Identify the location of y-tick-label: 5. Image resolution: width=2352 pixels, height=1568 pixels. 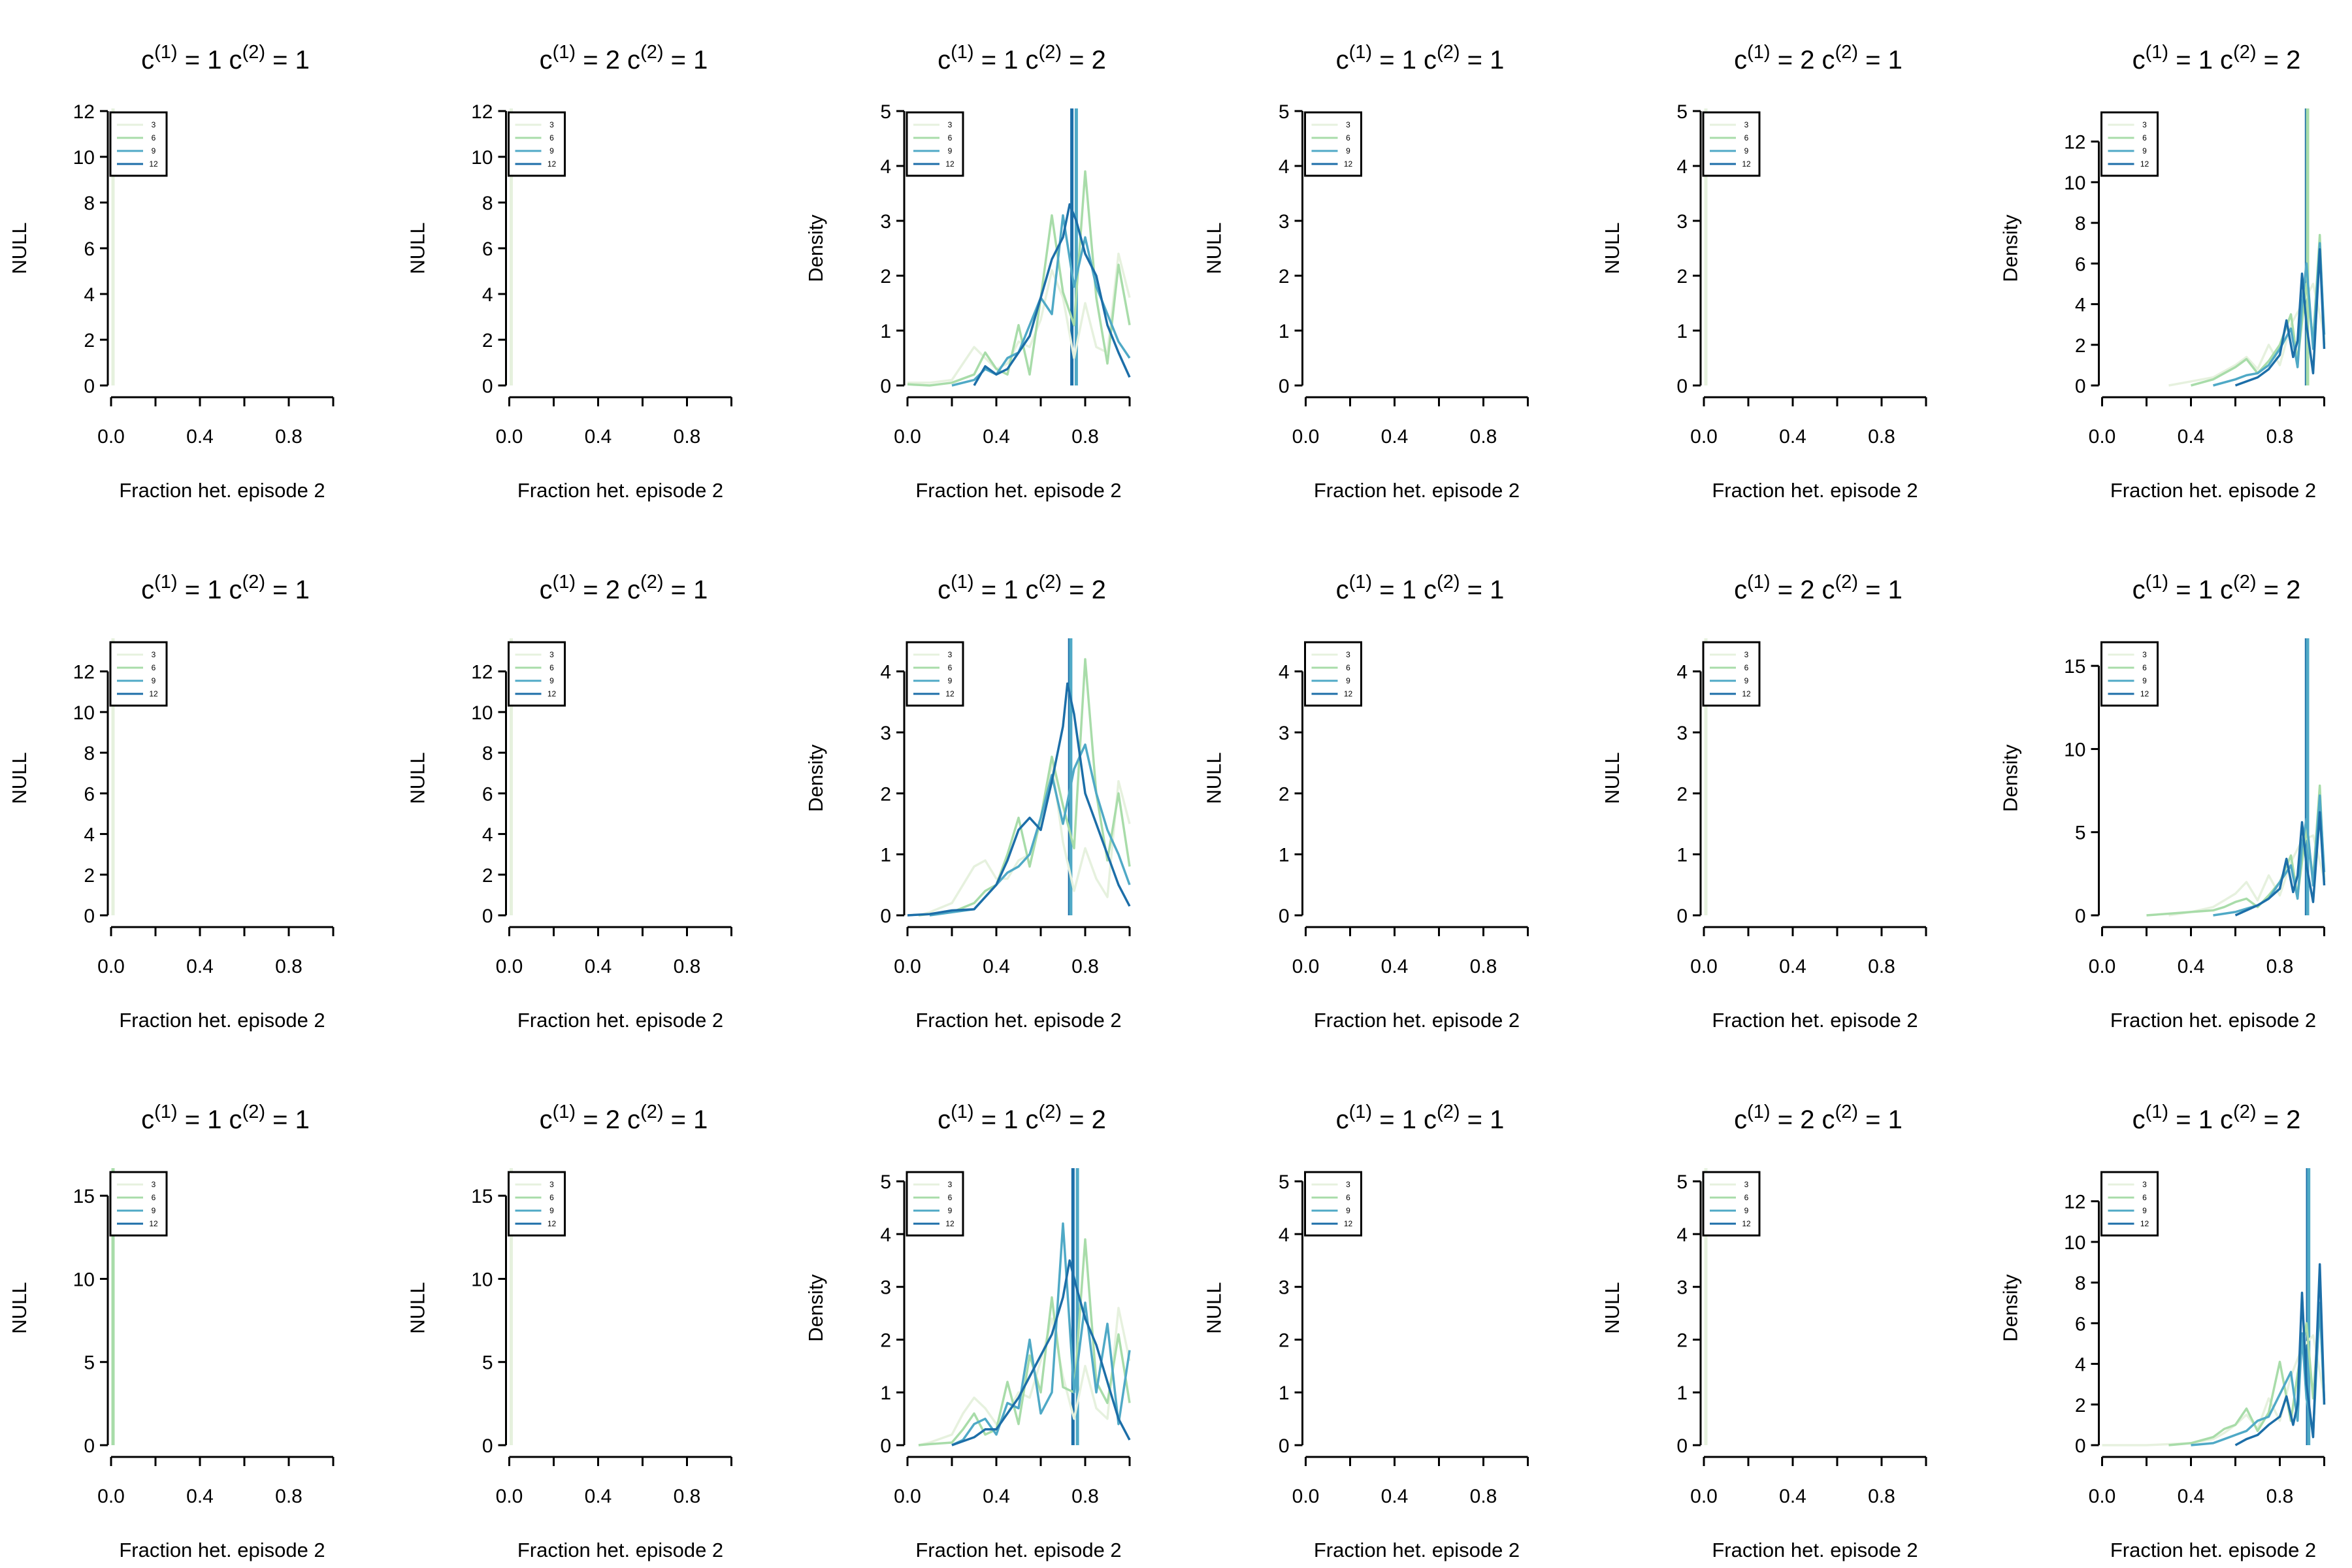
(2080, 833).